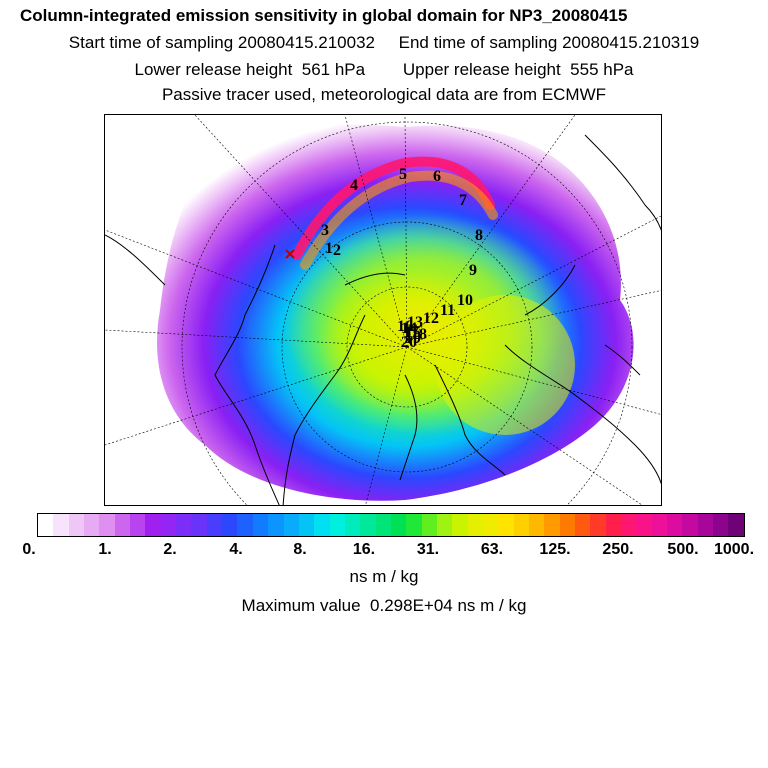 This screenshot has width=768, height=768. Describe the element at coordinates (337, 250) in the screenshot. I see `trajectory-label: 2` at that location.